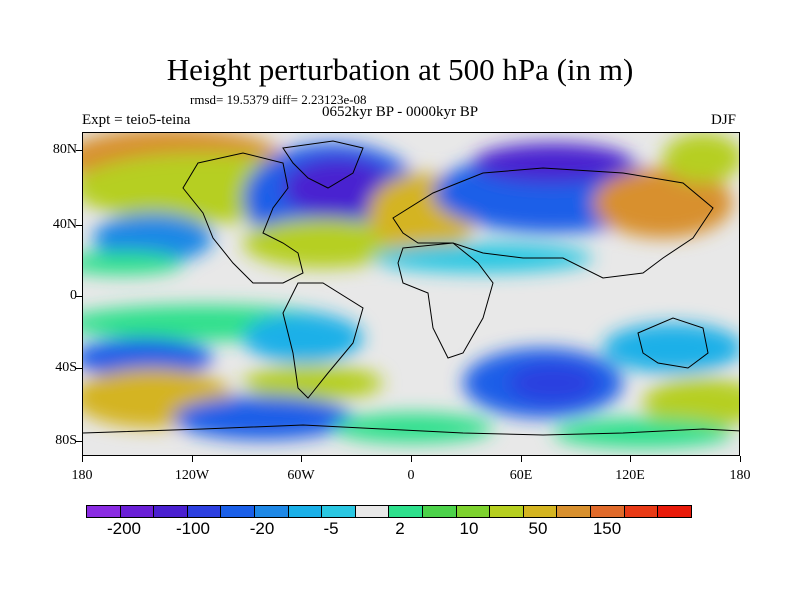 Image resolution: width=800 pixels, height=600 pixels. I want to click on lon-label-0: 0, so click(411, 475).